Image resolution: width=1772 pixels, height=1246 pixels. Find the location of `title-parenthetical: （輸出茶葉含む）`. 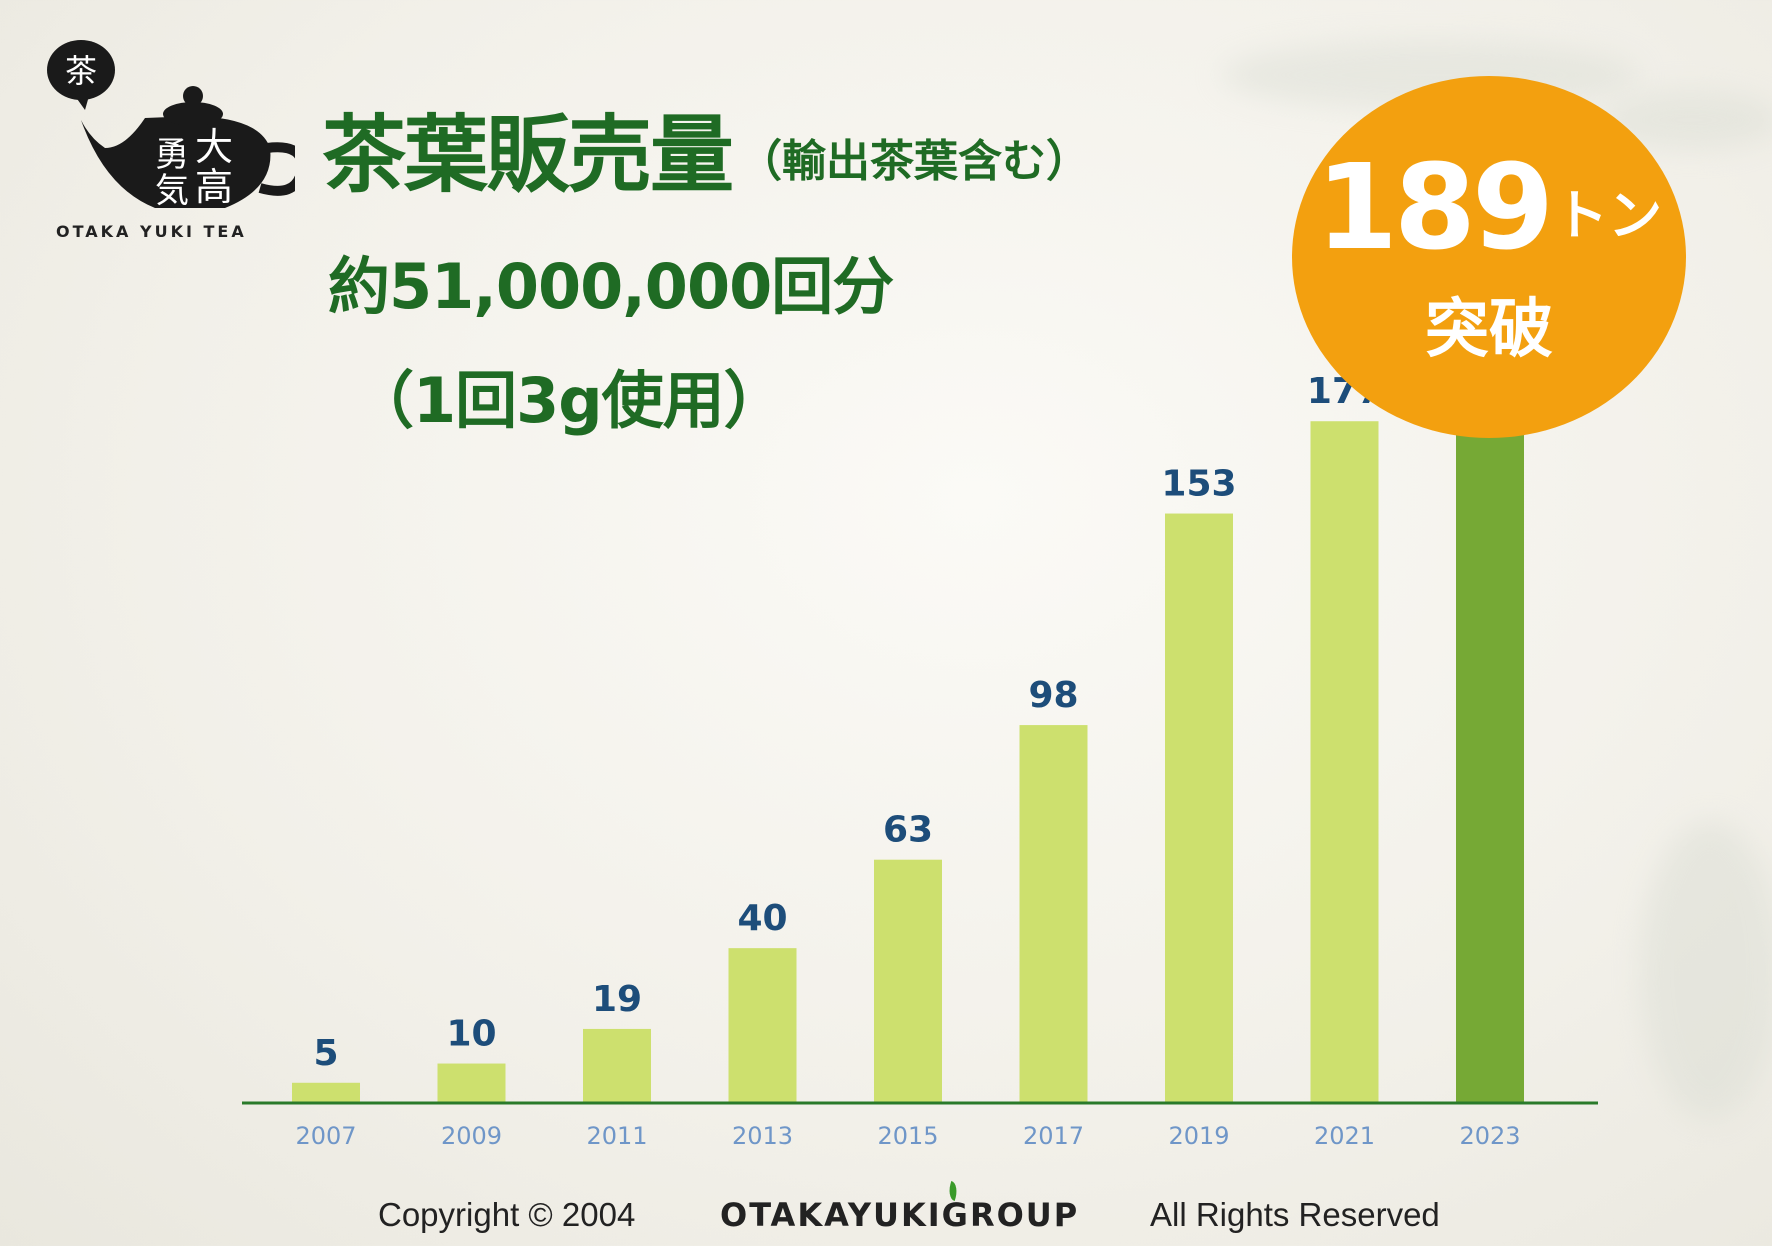

title-parenthetical: （輸出茶葉含む） is located at coordinates (914, 161).